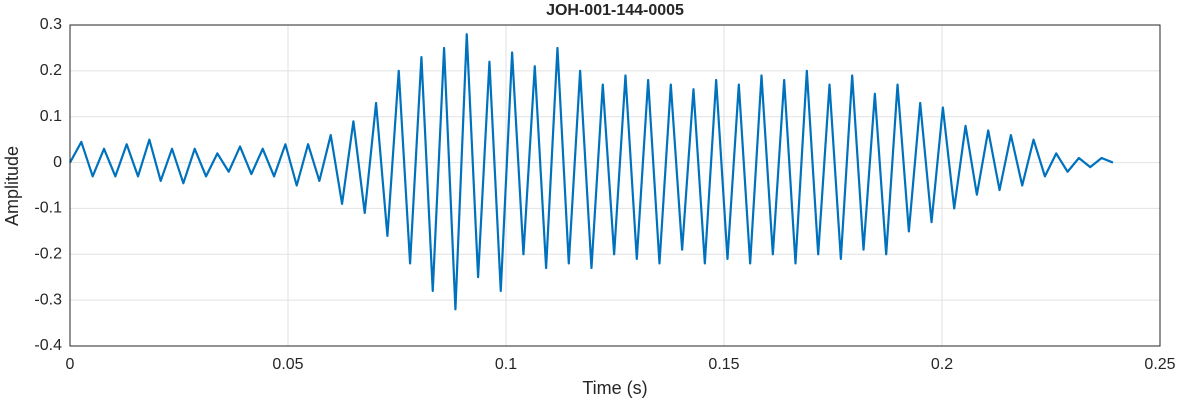  Describe the element at coordinates (48, 345) in the screenshot. I see `y-tick-label: -0.4` at that location.